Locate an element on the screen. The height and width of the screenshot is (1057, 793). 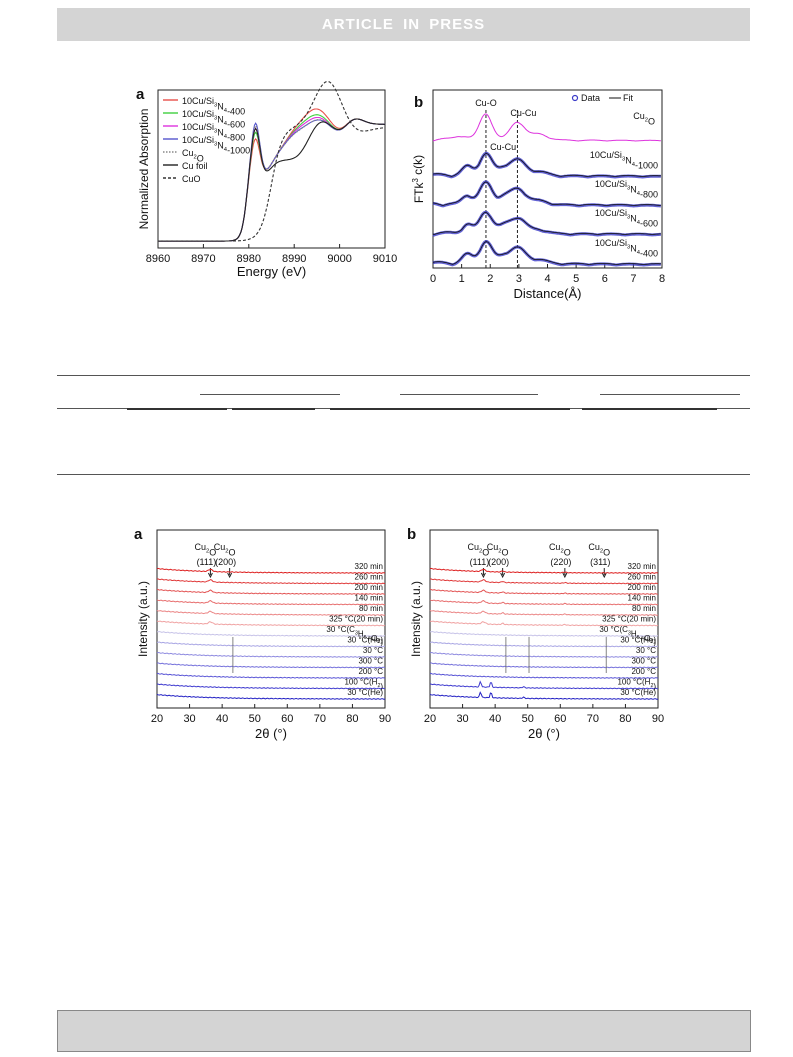
xrd-trace-label: 320 min is located at coordinates (369, 566).